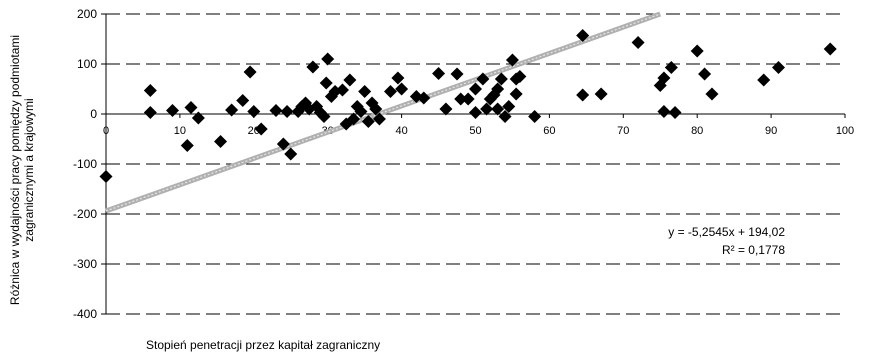 This screenshot has width=869, height=356. Describe the element at coordinates (845, 131) in the screenshot. I see `x-tick-label-100: 100` at that location.